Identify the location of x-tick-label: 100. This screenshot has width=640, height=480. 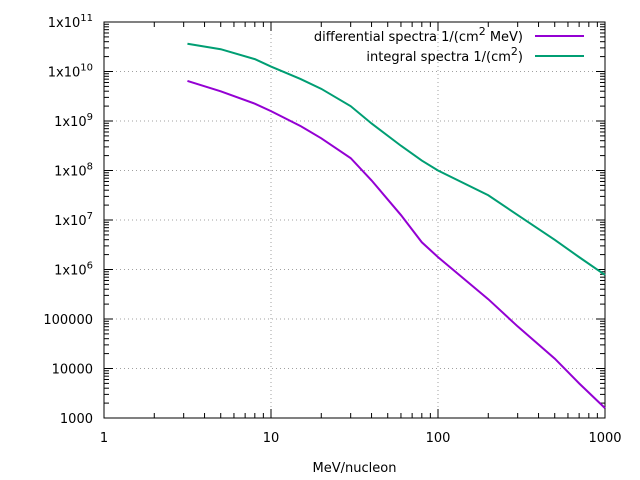
(438, 438).